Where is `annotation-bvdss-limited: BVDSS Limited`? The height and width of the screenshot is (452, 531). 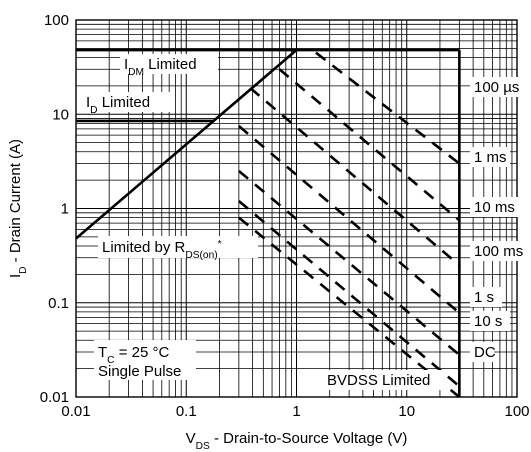
annotation-bvdss-limited: BVDSS Limited is located at coordinates (378, 380).